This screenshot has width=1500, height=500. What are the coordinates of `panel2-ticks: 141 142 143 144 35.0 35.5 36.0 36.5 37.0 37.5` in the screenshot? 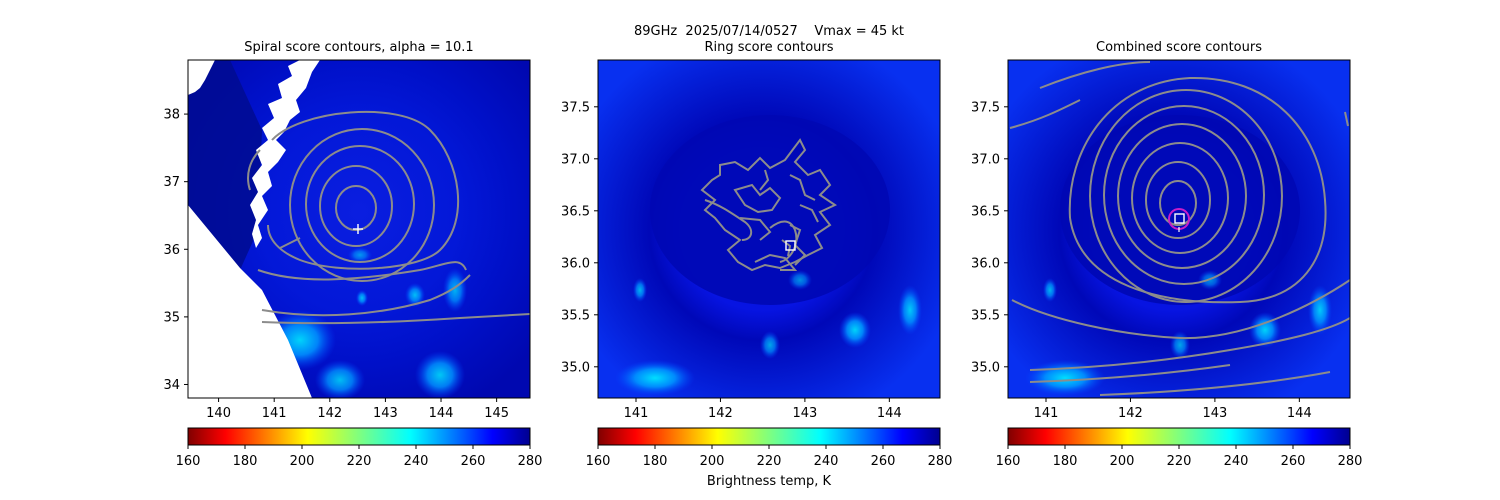 It's located at (731, 260).